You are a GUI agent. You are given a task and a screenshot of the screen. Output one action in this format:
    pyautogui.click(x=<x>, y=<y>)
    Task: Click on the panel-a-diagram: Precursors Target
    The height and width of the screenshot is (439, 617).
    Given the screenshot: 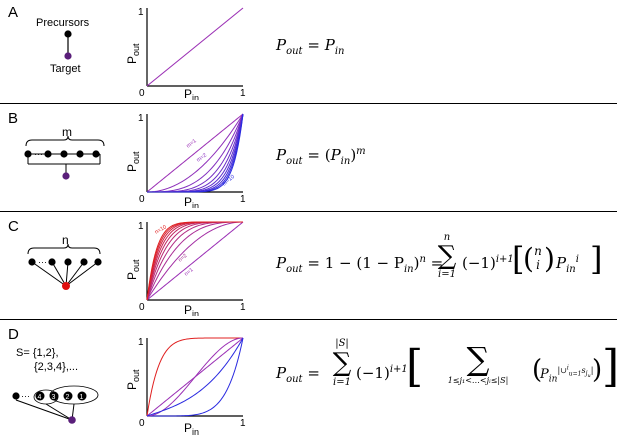 What is the action you would take?
    pyautogui.click(x=63, y=46)
    